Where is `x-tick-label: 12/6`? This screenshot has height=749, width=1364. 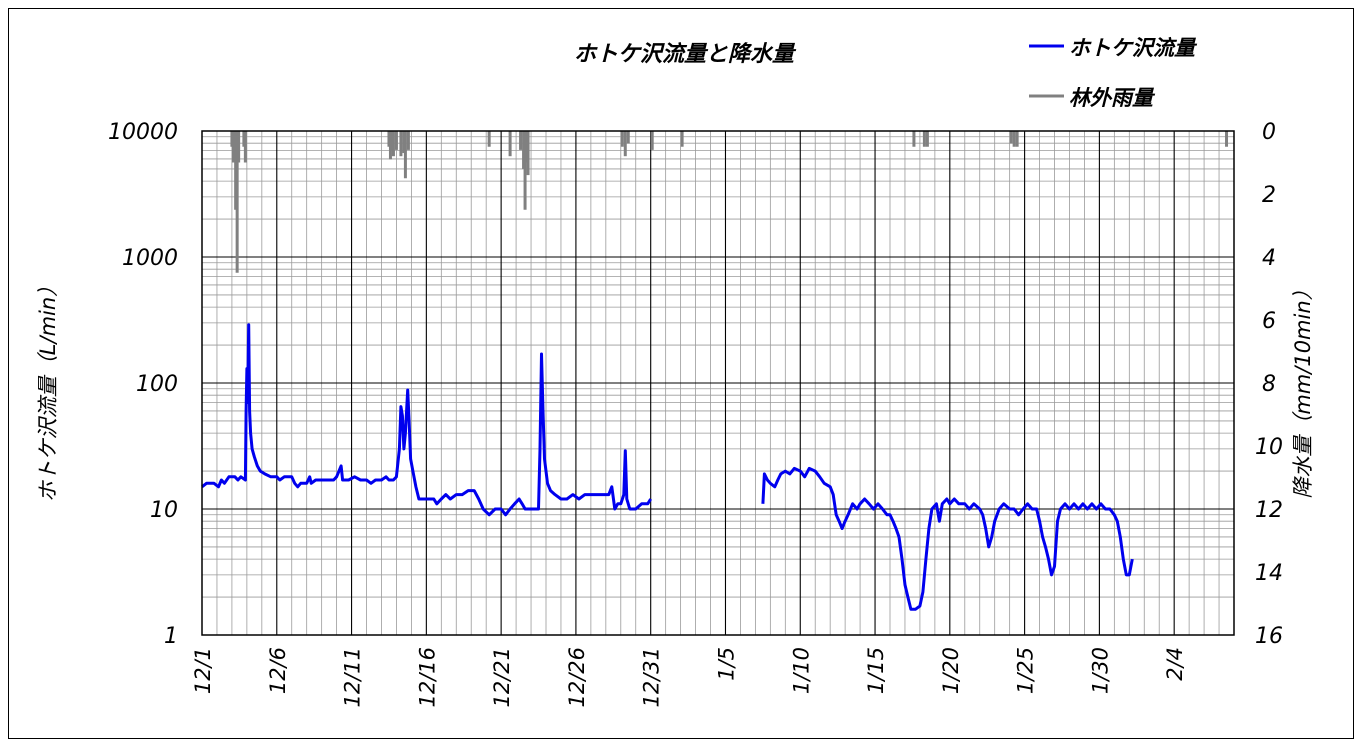 x-tick-label: 12/6 is located at coordinates (278, 670).